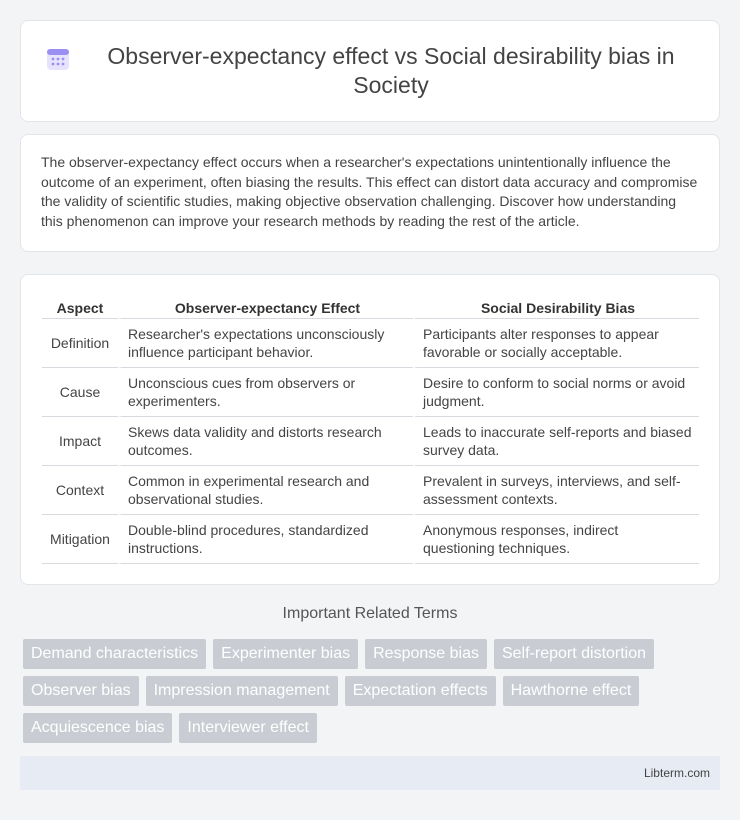 The width and height of the screenshot is (740, 820). I want to click on aspect-cell: Definition, so click(80, 343).